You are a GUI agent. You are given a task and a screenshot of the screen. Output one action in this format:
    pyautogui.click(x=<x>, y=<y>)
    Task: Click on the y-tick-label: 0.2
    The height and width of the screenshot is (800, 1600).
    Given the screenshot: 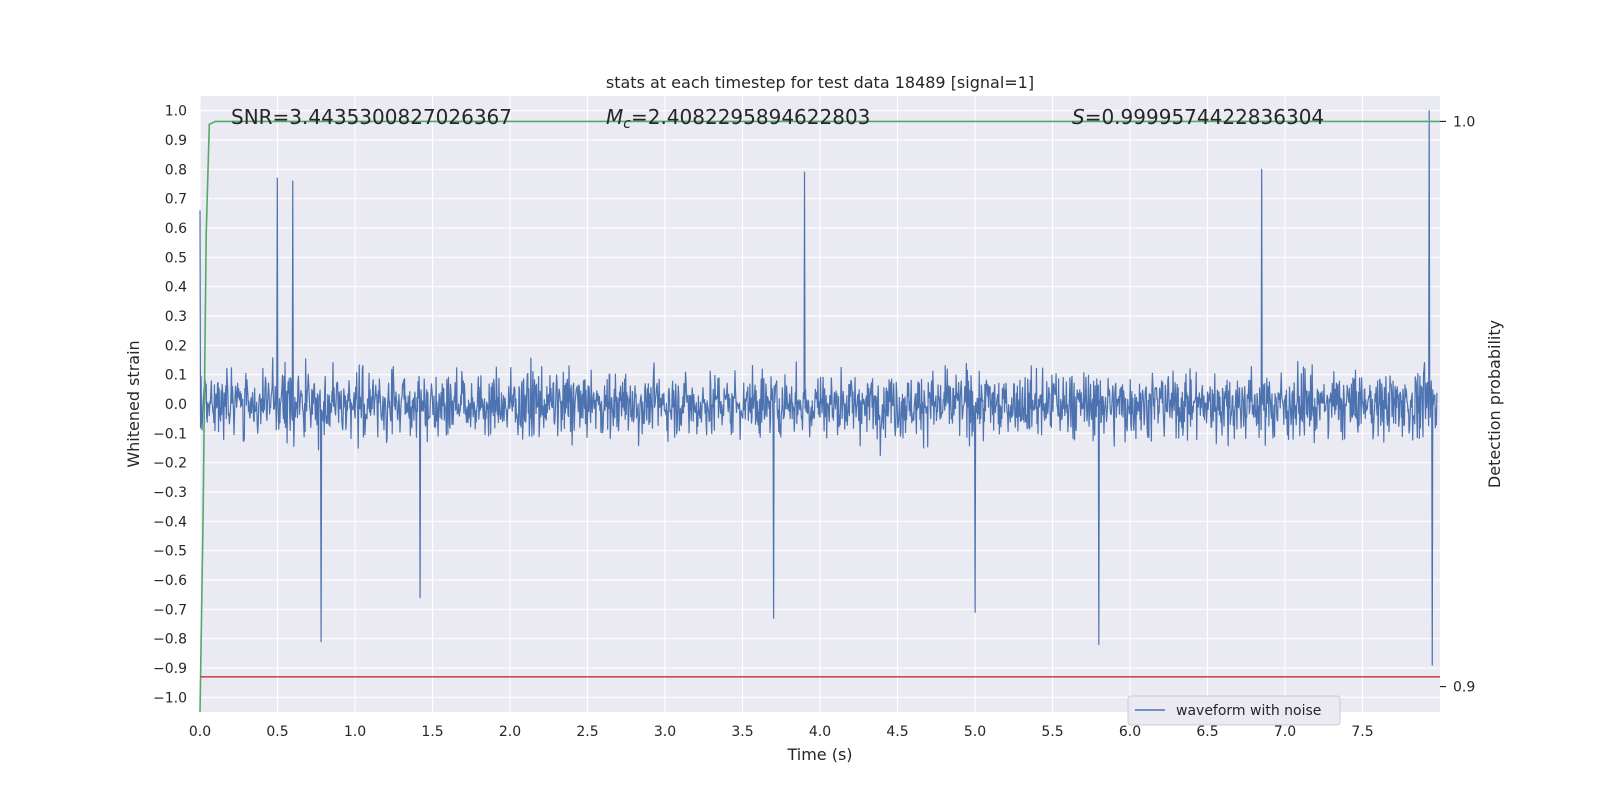 What is the action you would take?
    pyautogui.click(x=176, y=346)
    